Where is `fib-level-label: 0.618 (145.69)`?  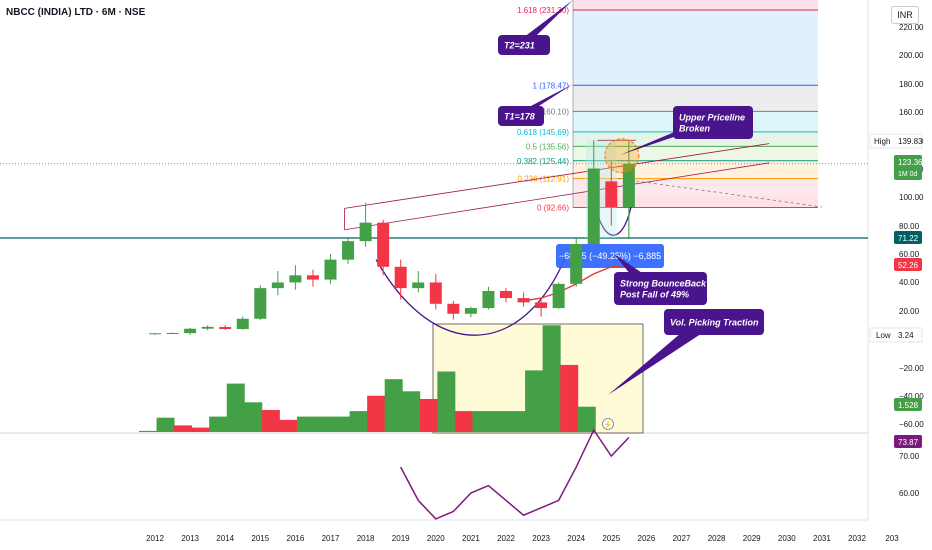 fib-level-label: 0.618 (145.69) is located at coordinates (543, 132).